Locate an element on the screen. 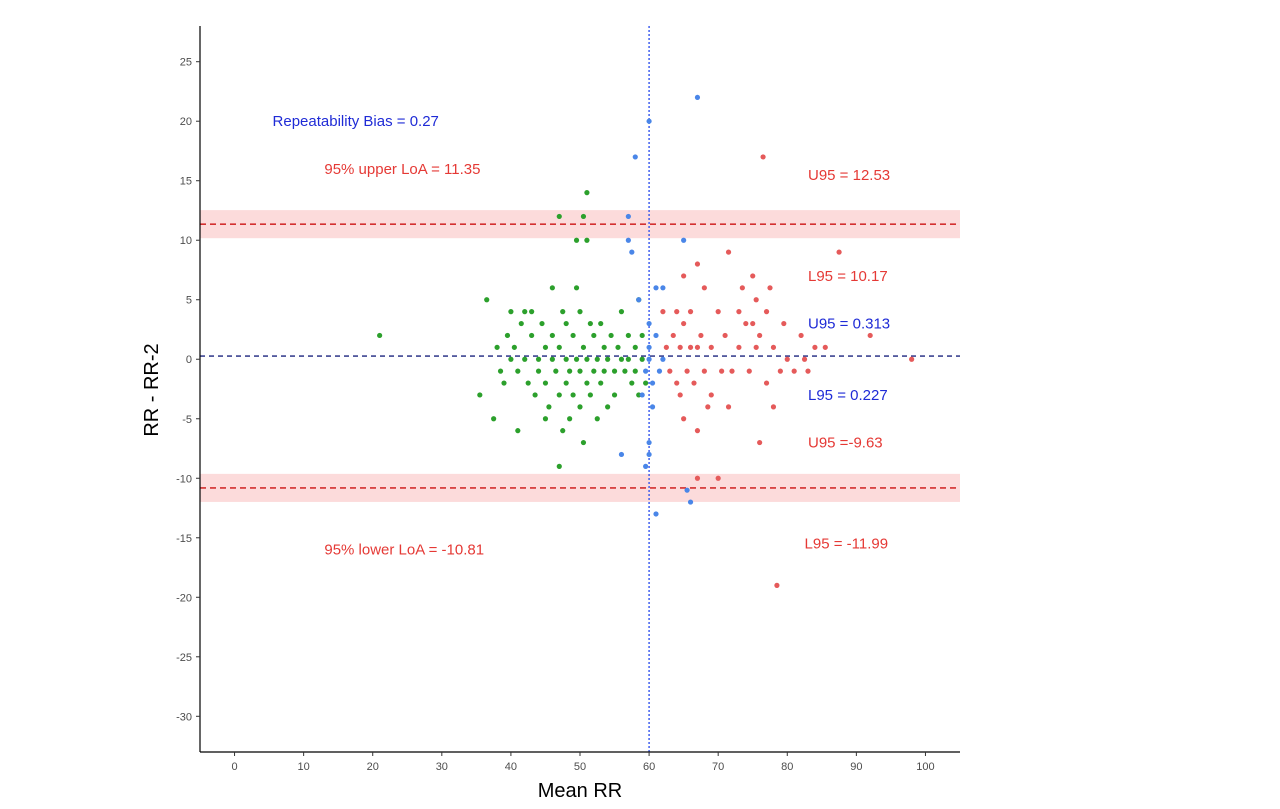 The image size is (1280, 809). annotation-label: U95 = 12.53 is located at coordinates (849, 175).